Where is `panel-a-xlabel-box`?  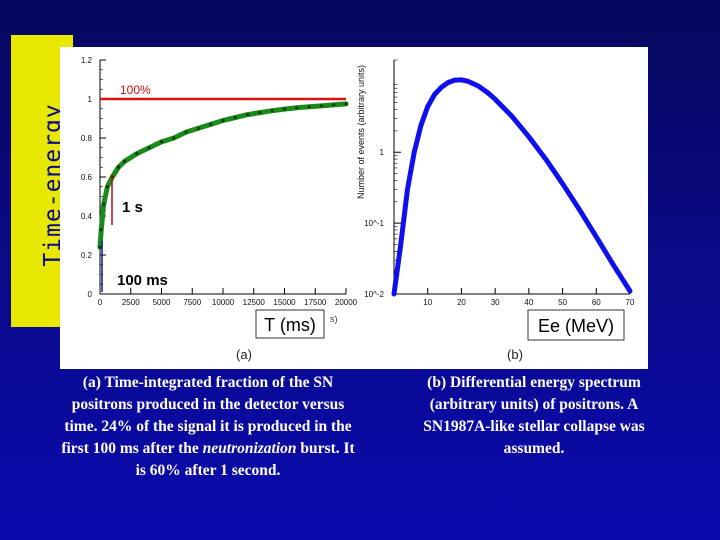
panel-a-xlabel-box is located at coordinates (290, 324).